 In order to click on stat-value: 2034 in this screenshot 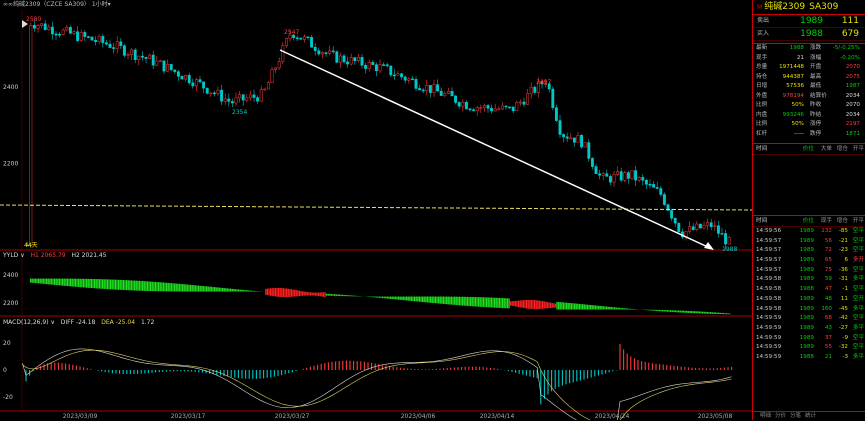, I will do `click(846, 116)`.